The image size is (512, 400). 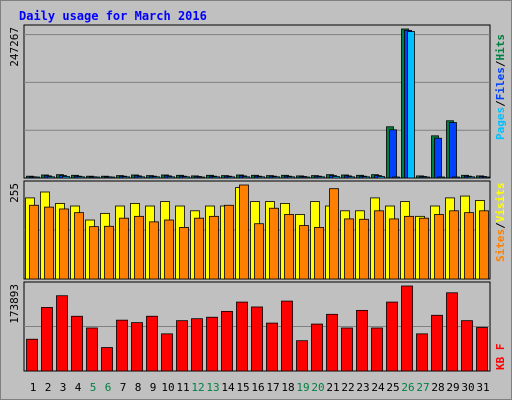 I want to click on x-tick-label: 19, so click(x=302, y=387).